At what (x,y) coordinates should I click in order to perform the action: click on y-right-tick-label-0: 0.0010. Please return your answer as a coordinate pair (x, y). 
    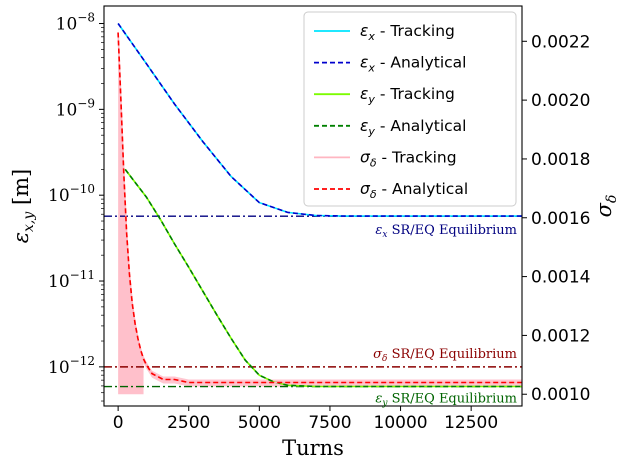
    Looking at the image, I should click on (560, 395).